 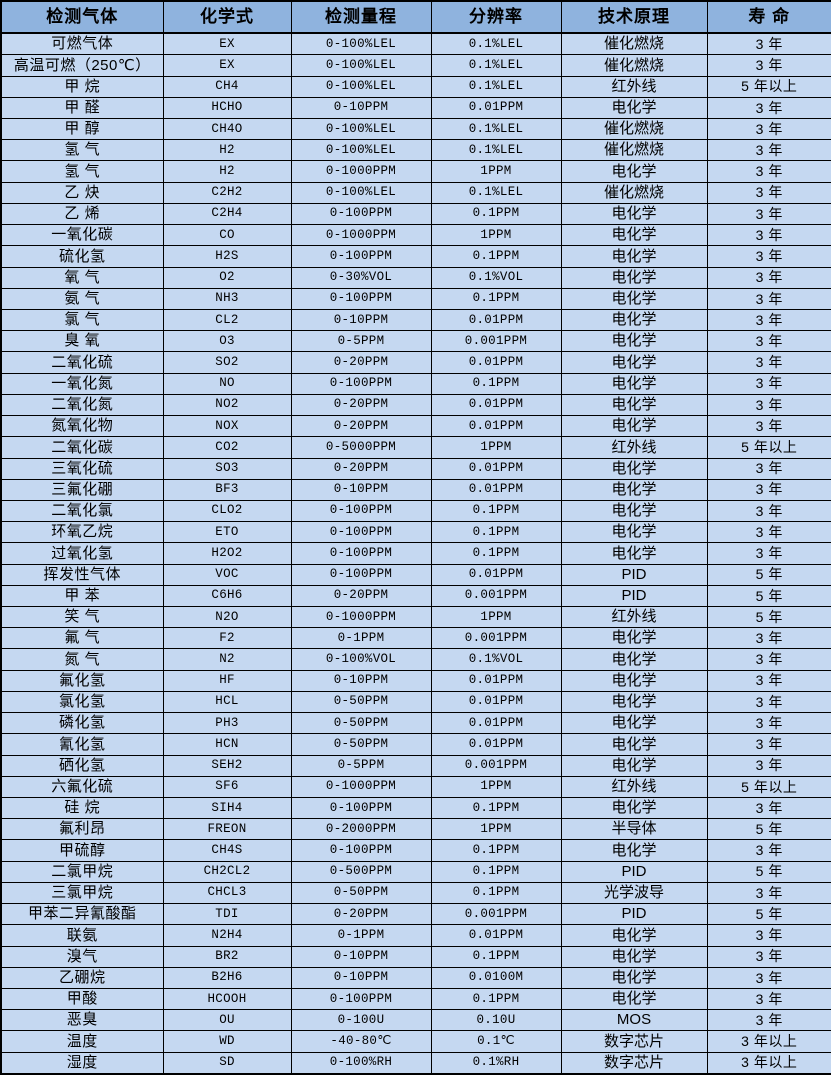 I want to click on cell-detection-range: 0-100%LEL, so click(x=361, y=44).